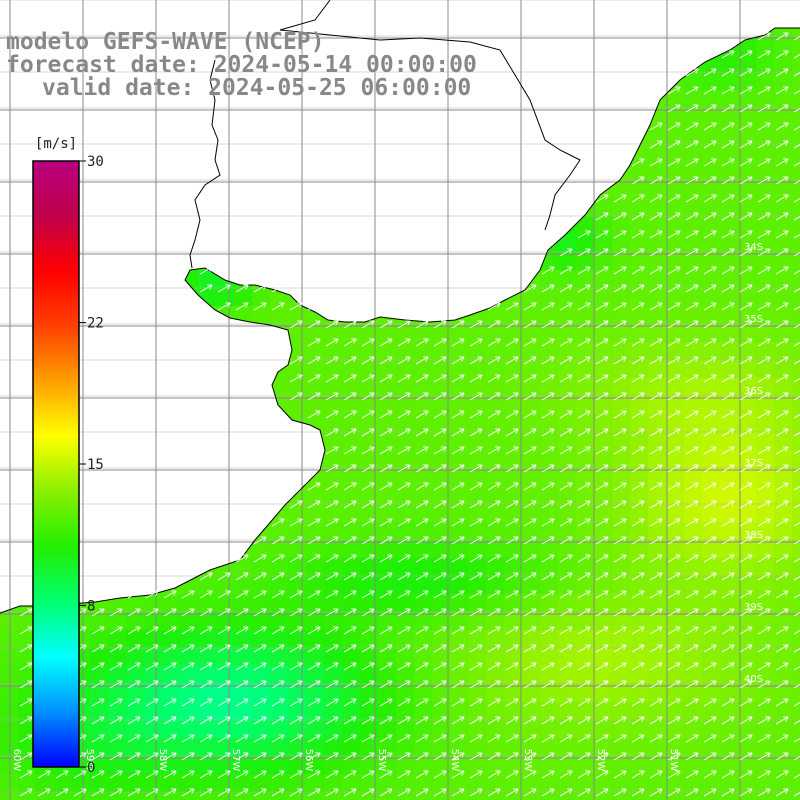 This screenshot has height=800, width=800. Describe the element at coordinates (95, 465) in the screenshot. I see `colorbar-tick-label: 15` at that location.